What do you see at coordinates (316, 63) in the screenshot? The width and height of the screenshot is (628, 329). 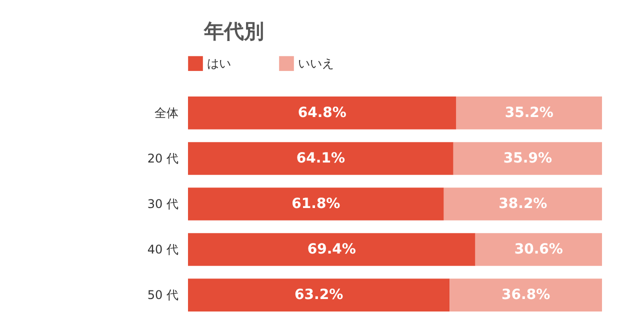 I see `legend-label: いいえ` at bounding box center [316, 63].